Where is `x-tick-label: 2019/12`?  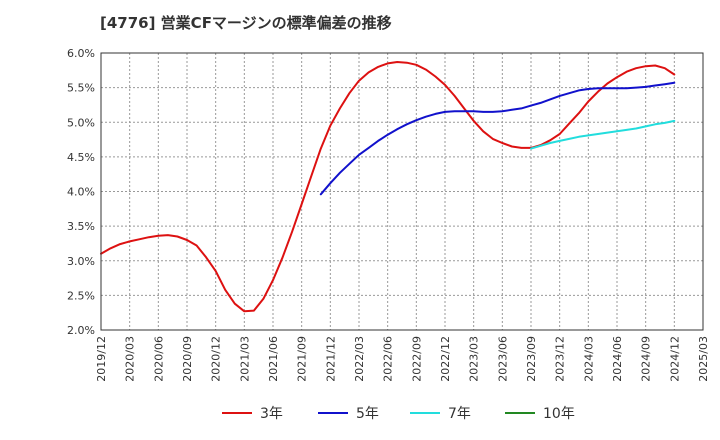
x-tick-label: 2019/12 is located at coordinates (101, 359).